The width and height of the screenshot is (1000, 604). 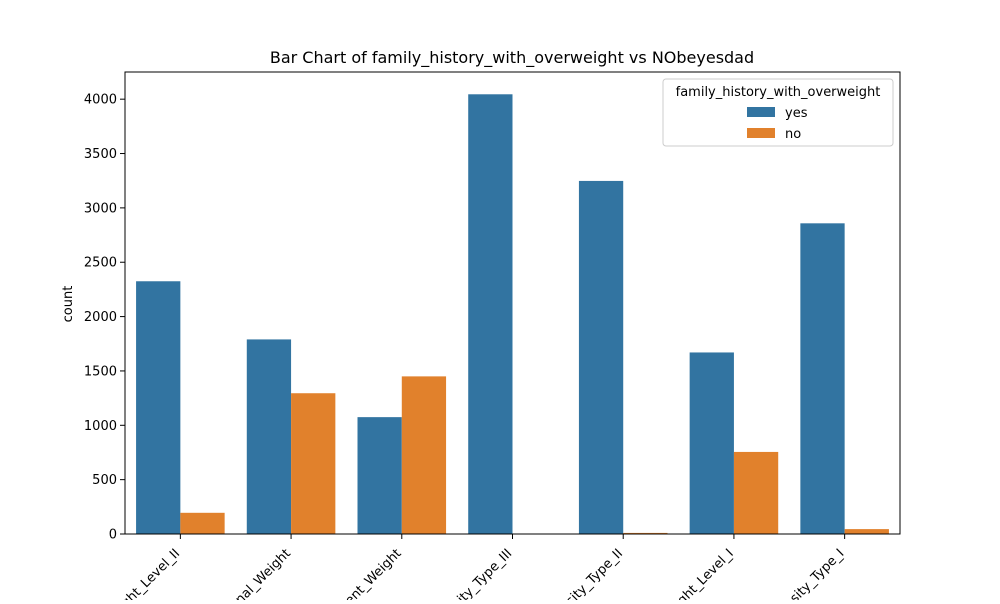 I want to click on legend-label-yes: yes, so click(x=796, y=113).